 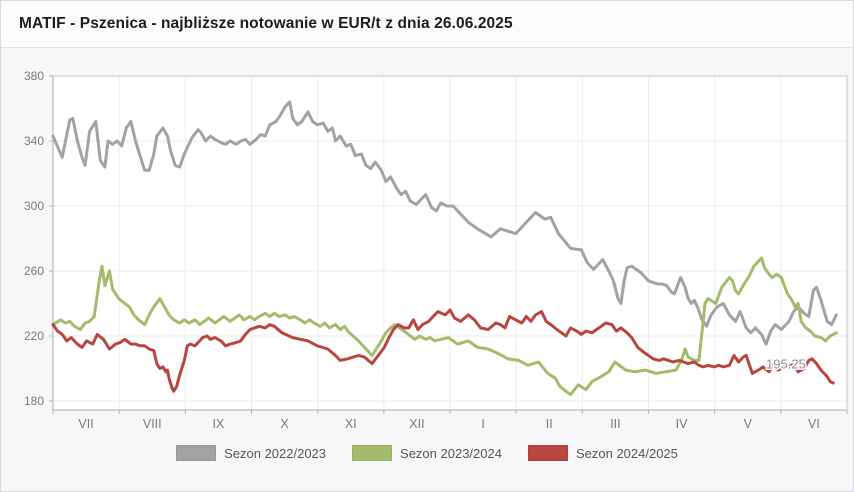 I want to click on legend-label: Sezon 2022/2023, so click(x=275, y=453).